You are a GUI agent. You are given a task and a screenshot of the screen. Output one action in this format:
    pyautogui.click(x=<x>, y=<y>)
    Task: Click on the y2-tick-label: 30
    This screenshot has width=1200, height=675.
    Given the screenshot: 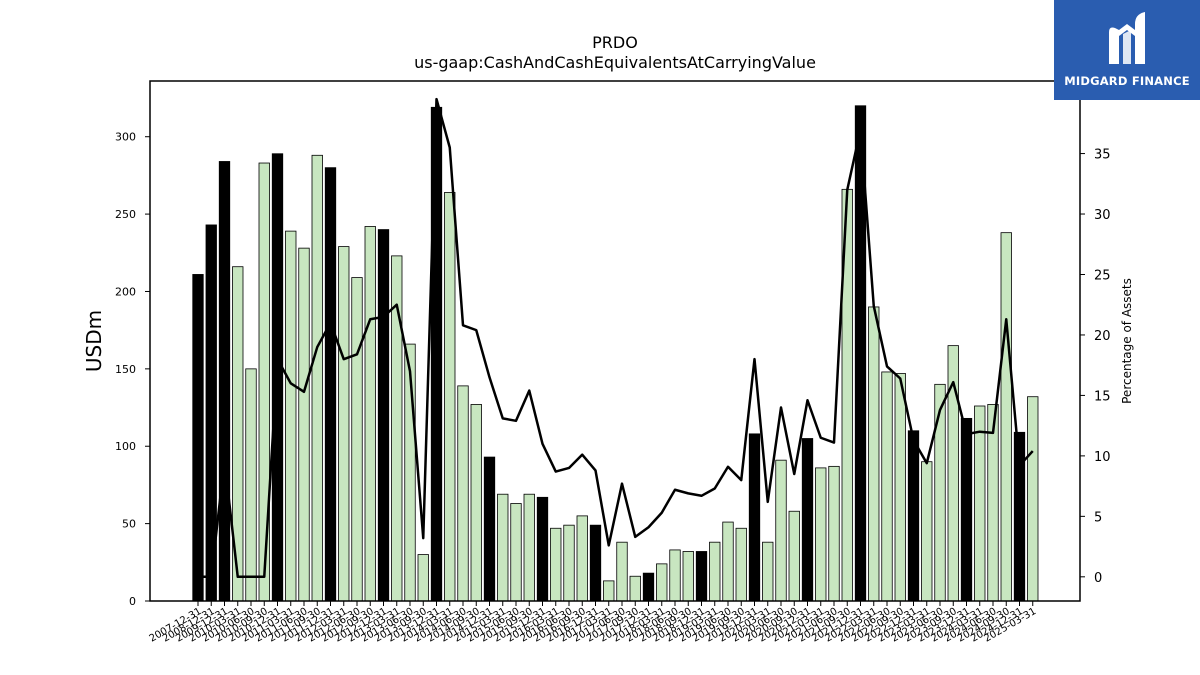 What is the action you would take?
    pyautogui.click(x=1102, y=215)
    